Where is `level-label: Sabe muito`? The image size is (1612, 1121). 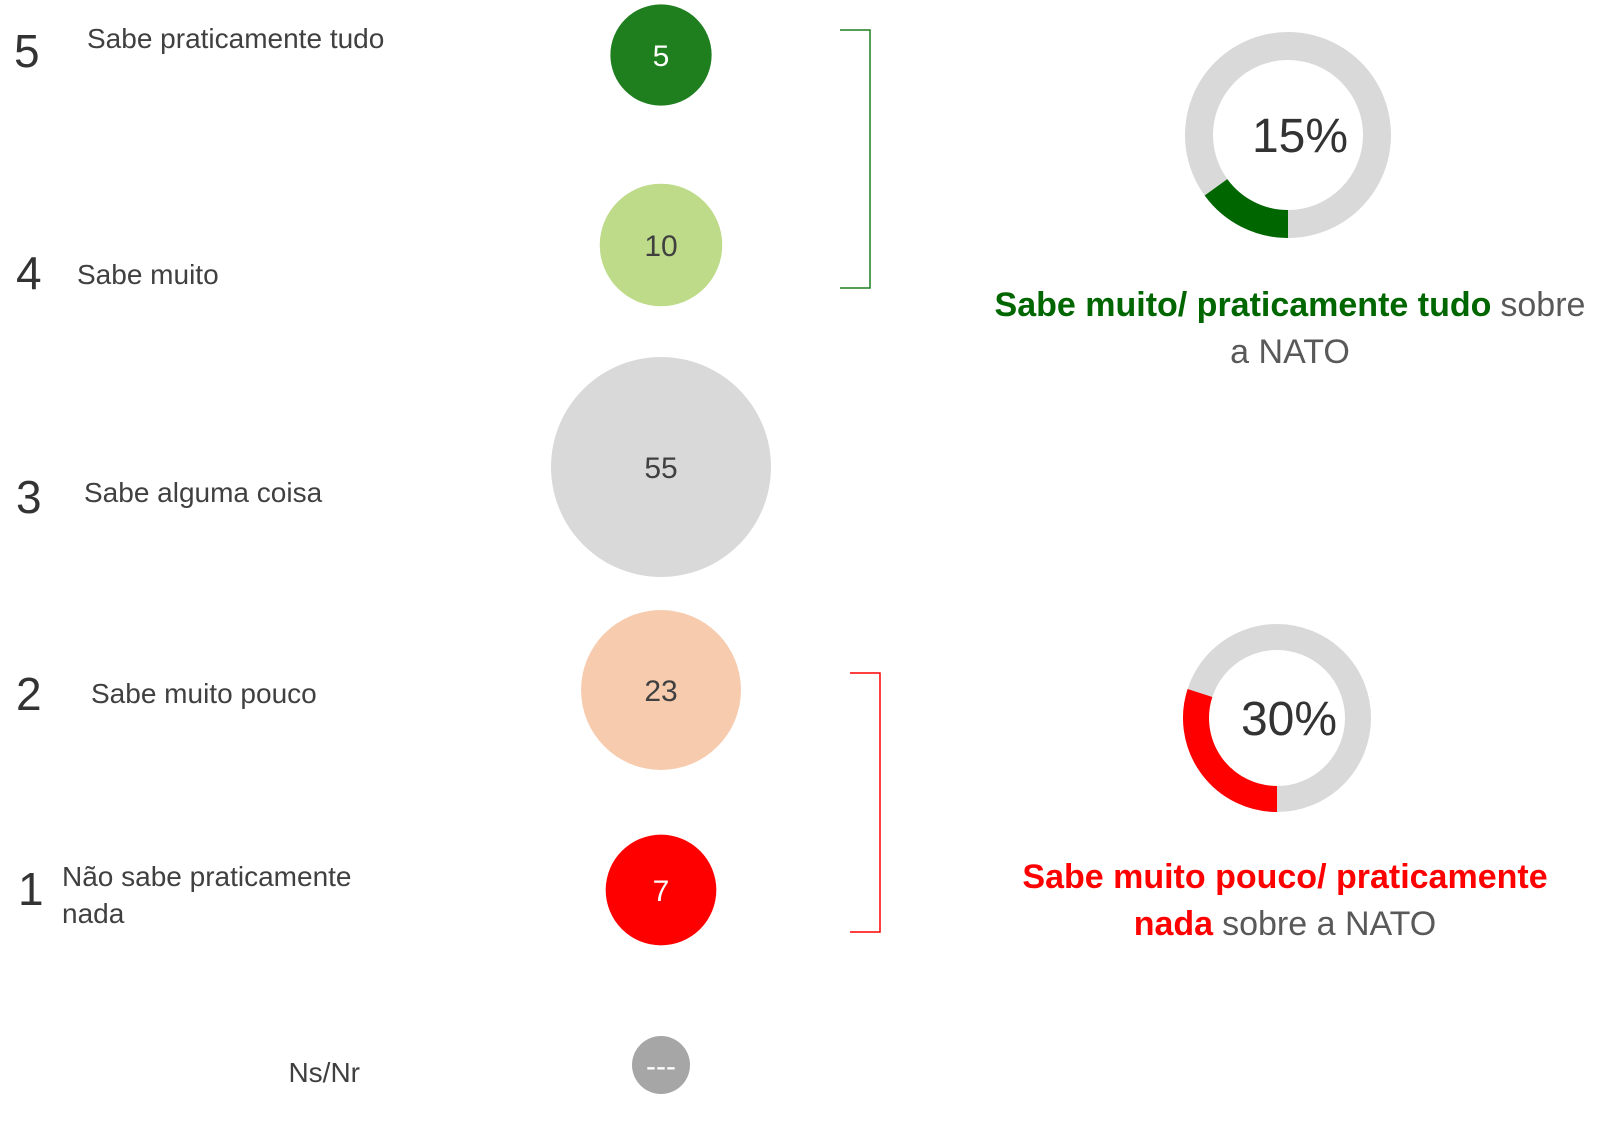
level-label: Sabe muito is located at coordinates (148, 274).